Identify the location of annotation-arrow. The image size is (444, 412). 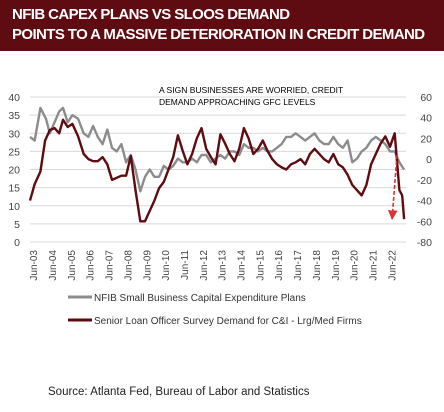
(392, 187).